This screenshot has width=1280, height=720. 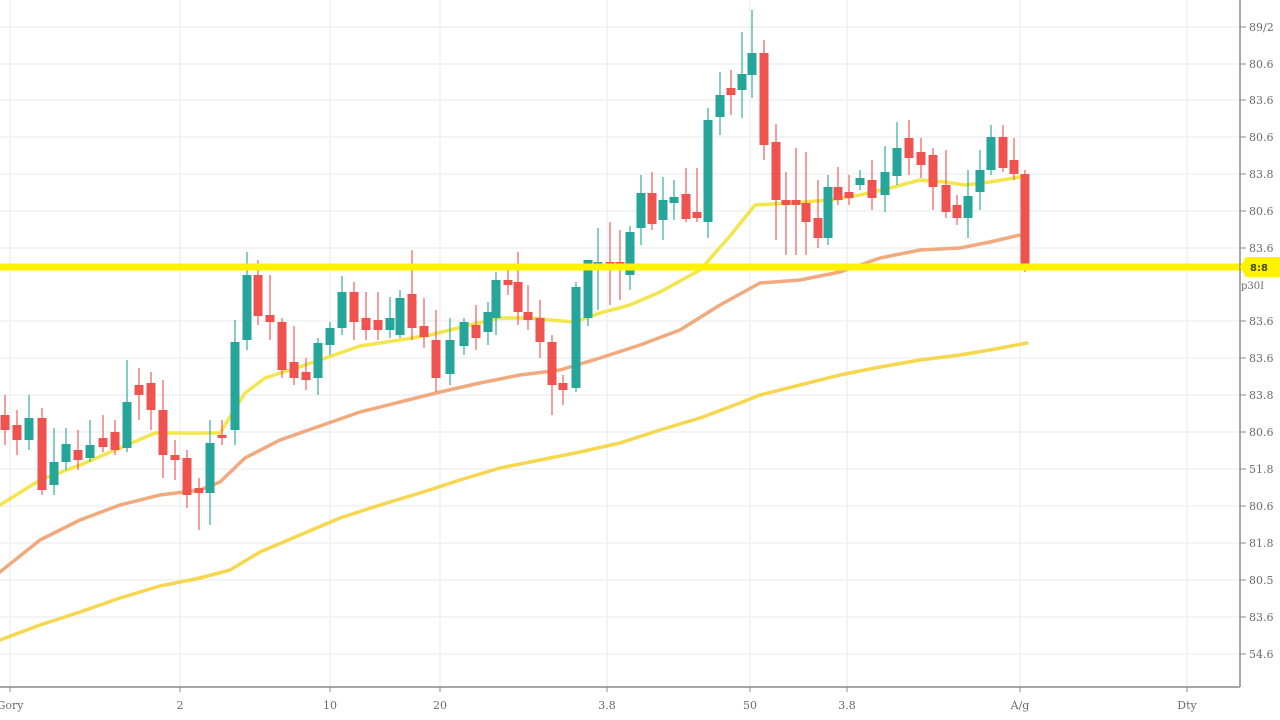 What do you see at coordinates (330, 705) in the screenshot?
I see `x-tick-label: 10` at bounding box center [330, 705].